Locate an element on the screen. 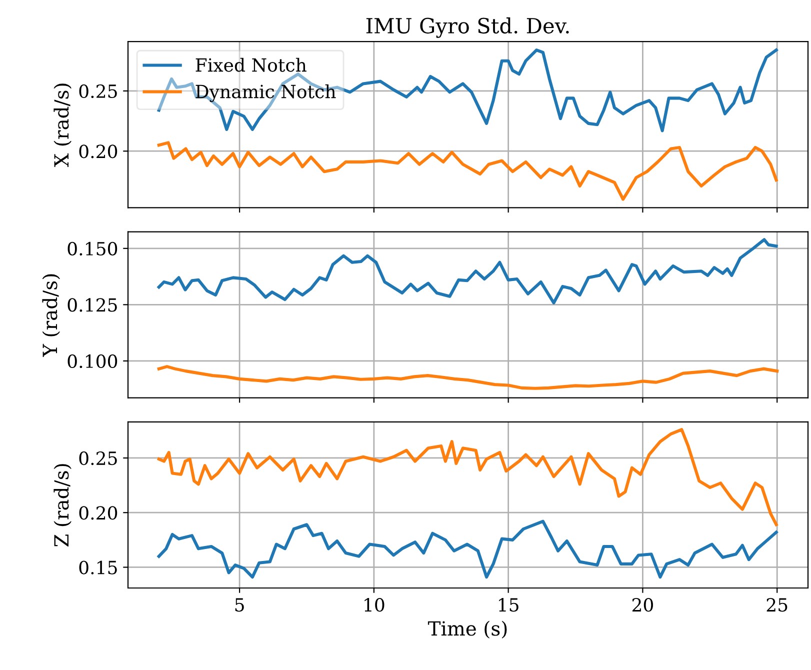 The height and width of the screenshot is (670, 811). y-tick-label: 0.15 is located at coordinates (98, 567).